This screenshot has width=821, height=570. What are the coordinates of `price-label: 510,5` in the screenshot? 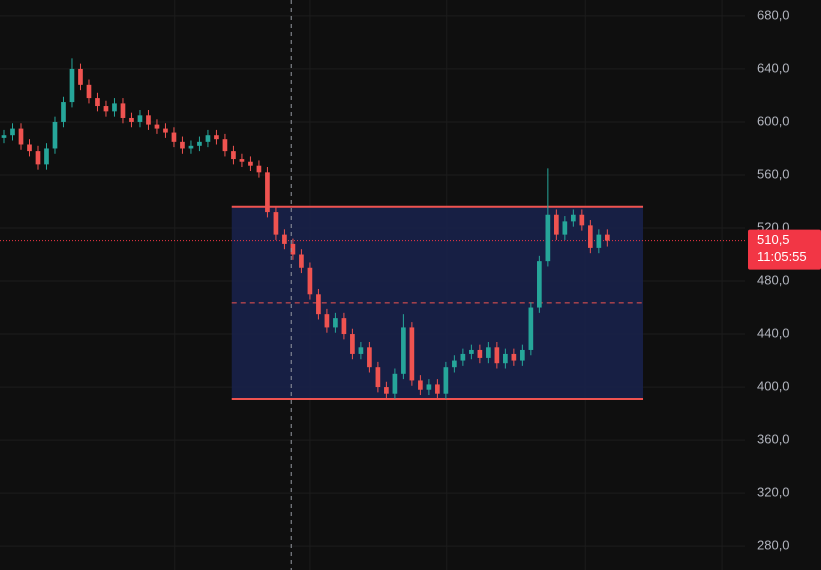 It's located at (773, 239).